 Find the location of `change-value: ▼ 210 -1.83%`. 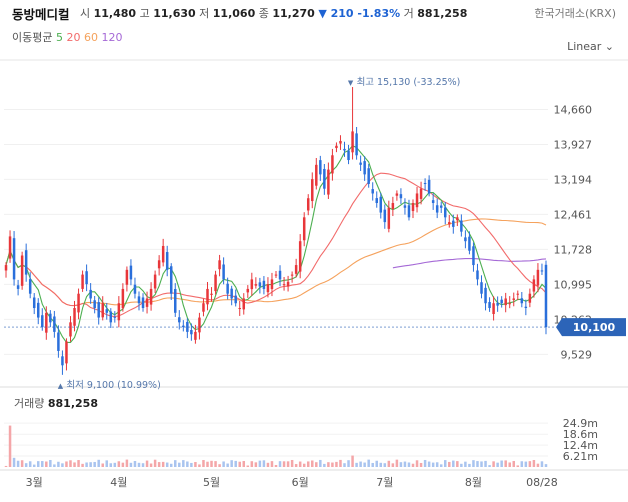

change-value: ▼ 210 -1.83% is located at coordinates (359, 13).